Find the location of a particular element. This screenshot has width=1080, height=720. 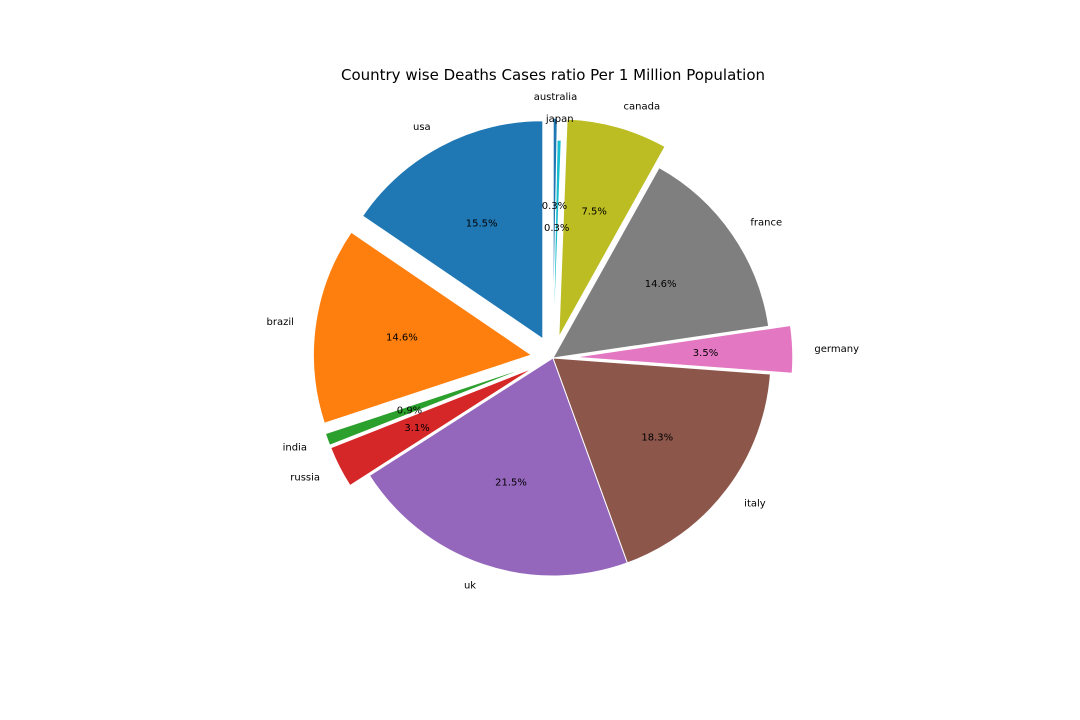

slice-label-india: india is located at coordinates (295, 447).